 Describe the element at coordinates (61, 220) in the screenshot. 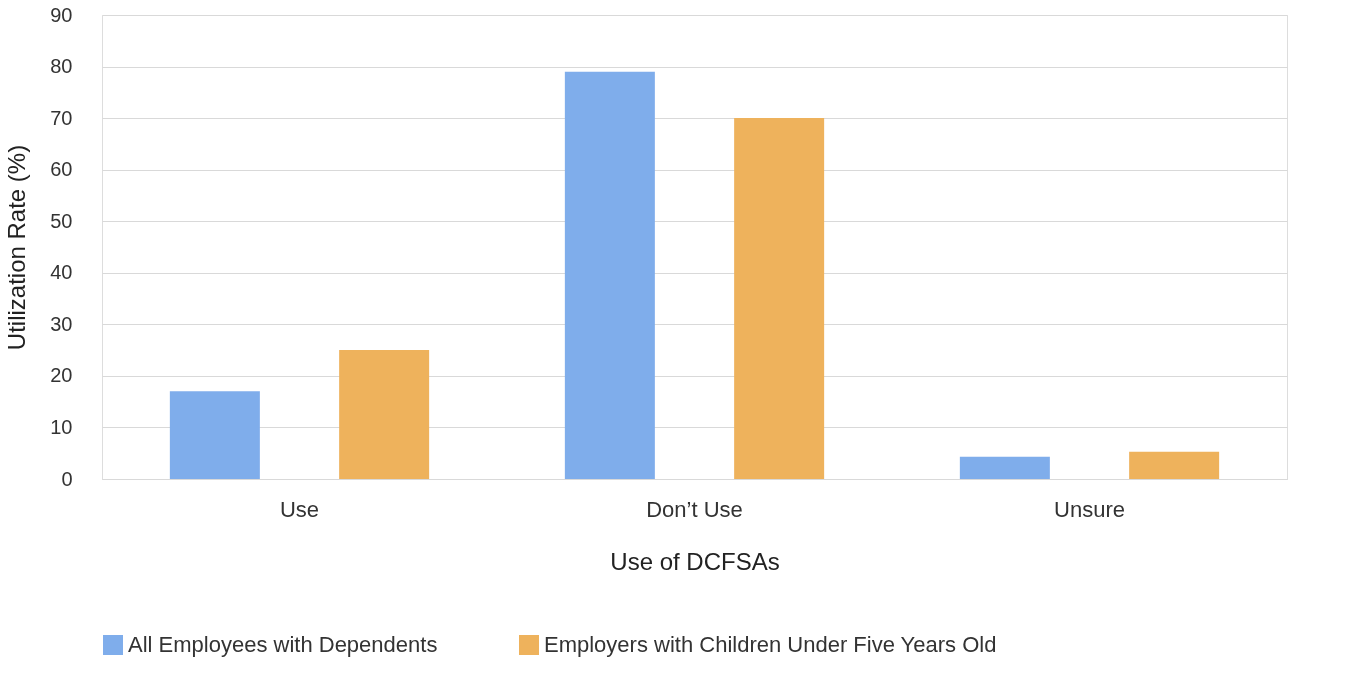

I see `y-tick-label: 50` at that location.